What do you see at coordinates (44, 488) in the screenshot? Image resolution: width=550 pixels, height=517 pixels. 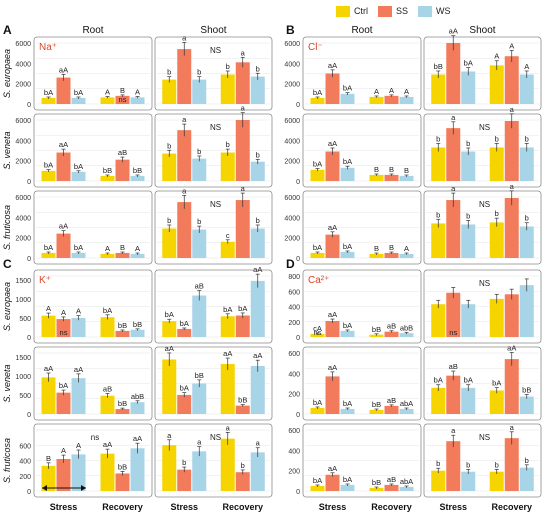 I see `arrow-head-left` at bounding box center [44, 488].